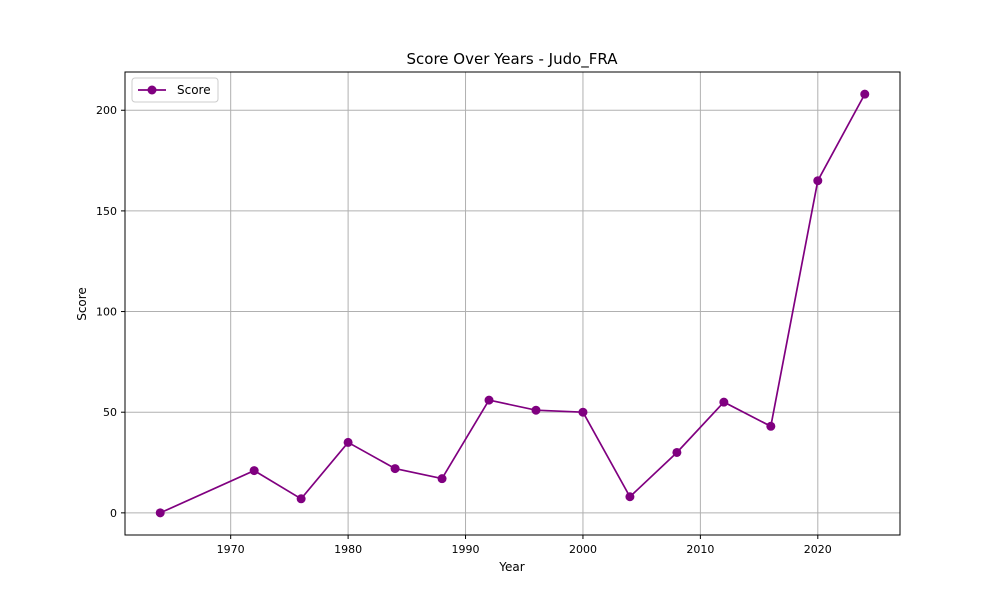 This screenshot has width=1000, height=600. Describe the element at coordinates (524, 545) in the screenshot. I see `x-axis-ticks: 1970 1980 1990 2000 2010 2020` at that location.